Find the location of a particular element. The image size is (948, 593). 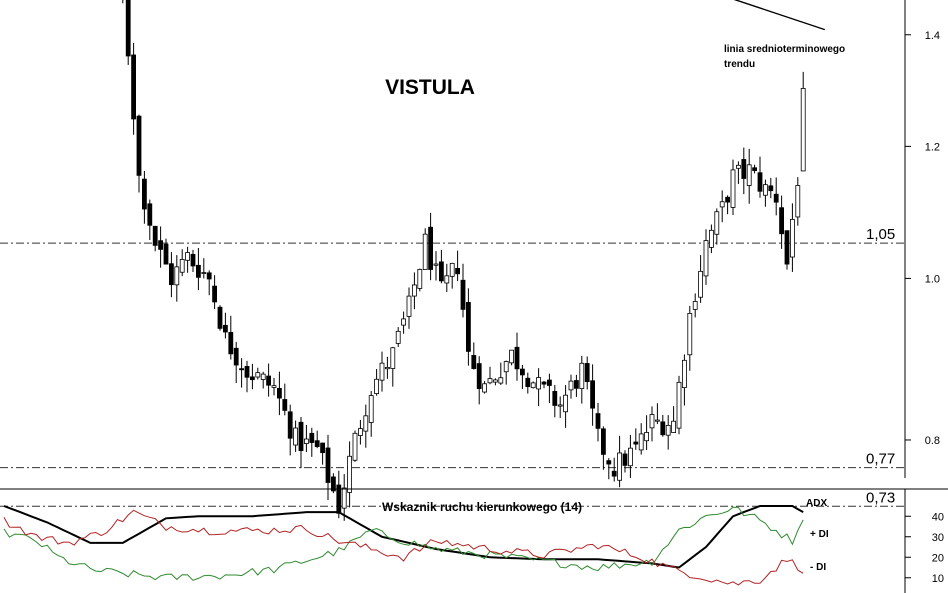

price-tick-label: 1.0 is located at coordinates (932, 279).